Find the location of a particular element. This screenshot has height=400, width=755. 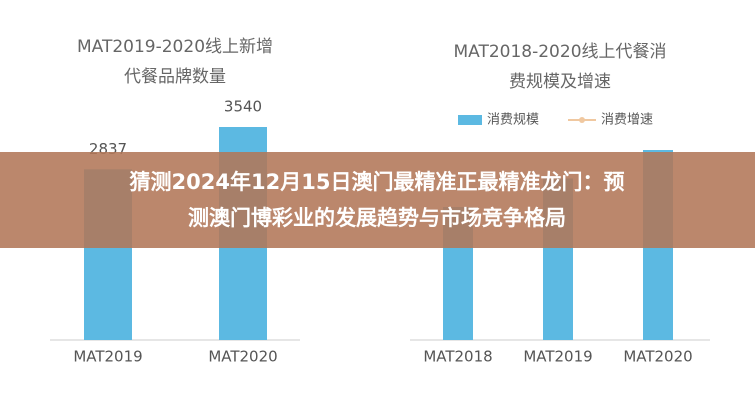

legend-marker is located at coordinates (582, 120).